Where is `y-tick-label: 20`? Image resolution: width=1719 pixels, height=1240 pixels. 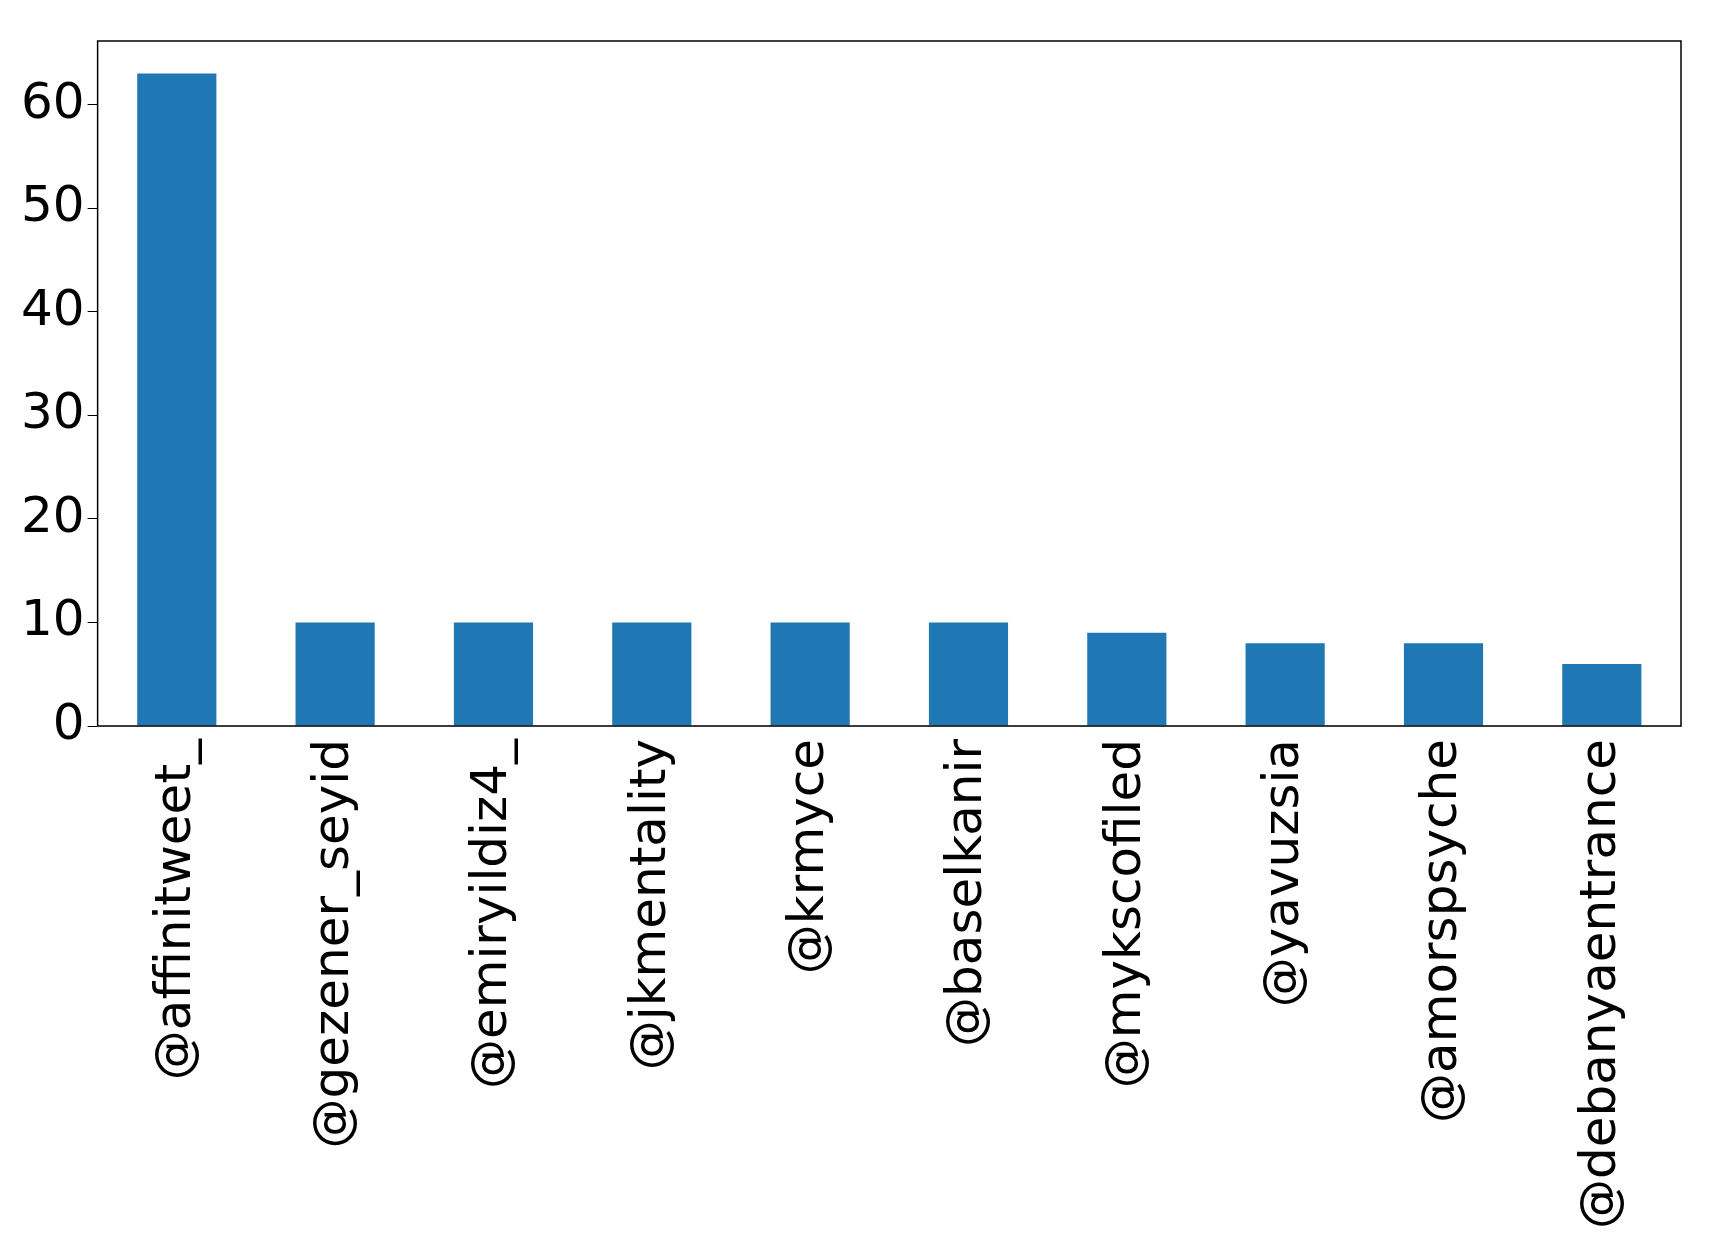 y-tick-label: 20 is located at coordinates (53, 514).